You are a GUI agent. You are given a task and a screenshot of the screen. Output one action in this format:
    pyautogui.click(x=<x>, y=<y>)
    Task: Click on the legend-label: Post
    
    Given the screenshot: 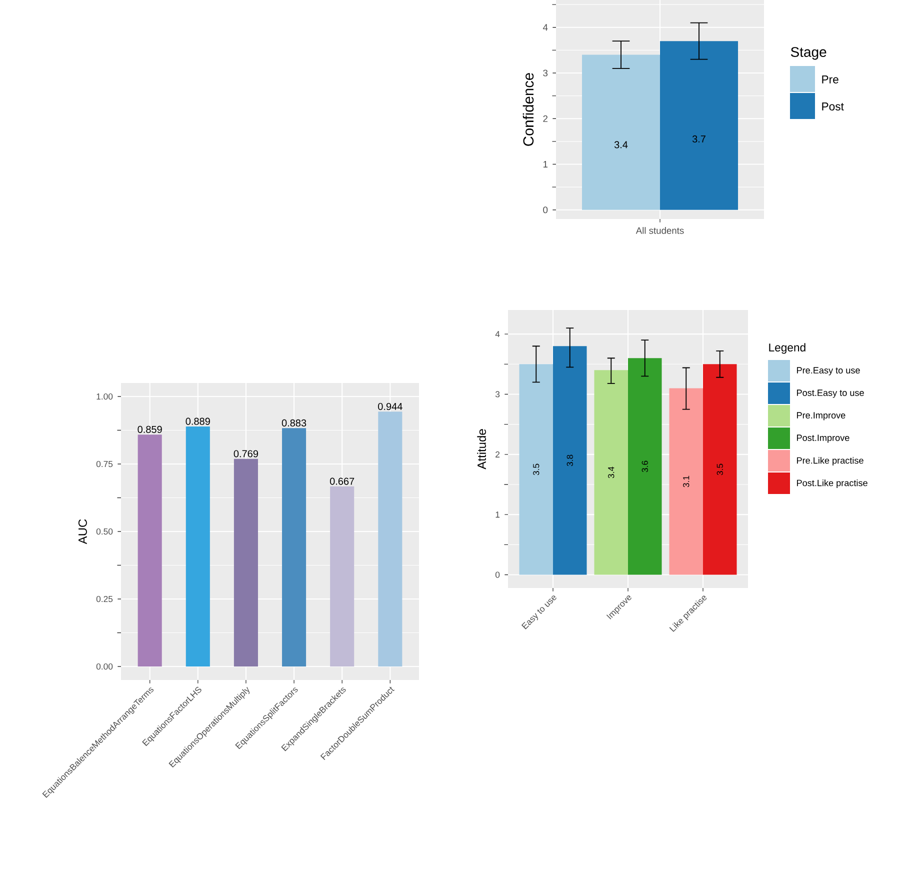 What is the action you would take?
    pyautogui.click(x=833, y=106)
    